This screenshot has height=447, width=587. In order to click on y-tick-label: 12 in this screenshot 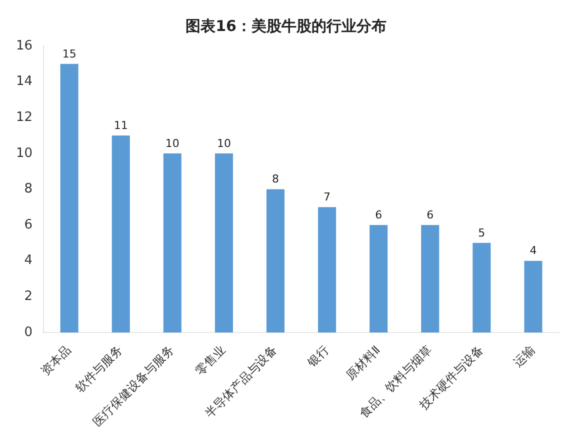, I will do `click(24, 117)`.